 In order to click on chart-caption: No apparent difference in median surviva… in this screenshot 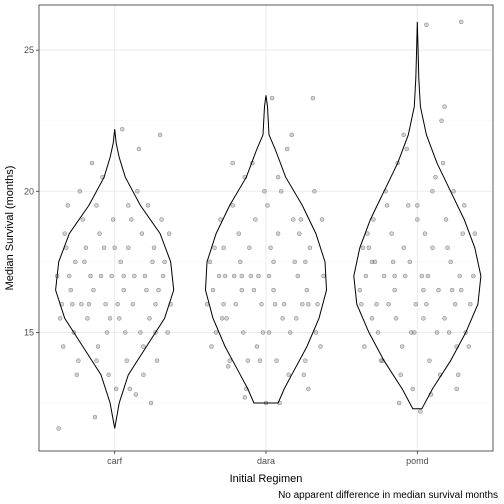, I will do `click(388, 495)`.